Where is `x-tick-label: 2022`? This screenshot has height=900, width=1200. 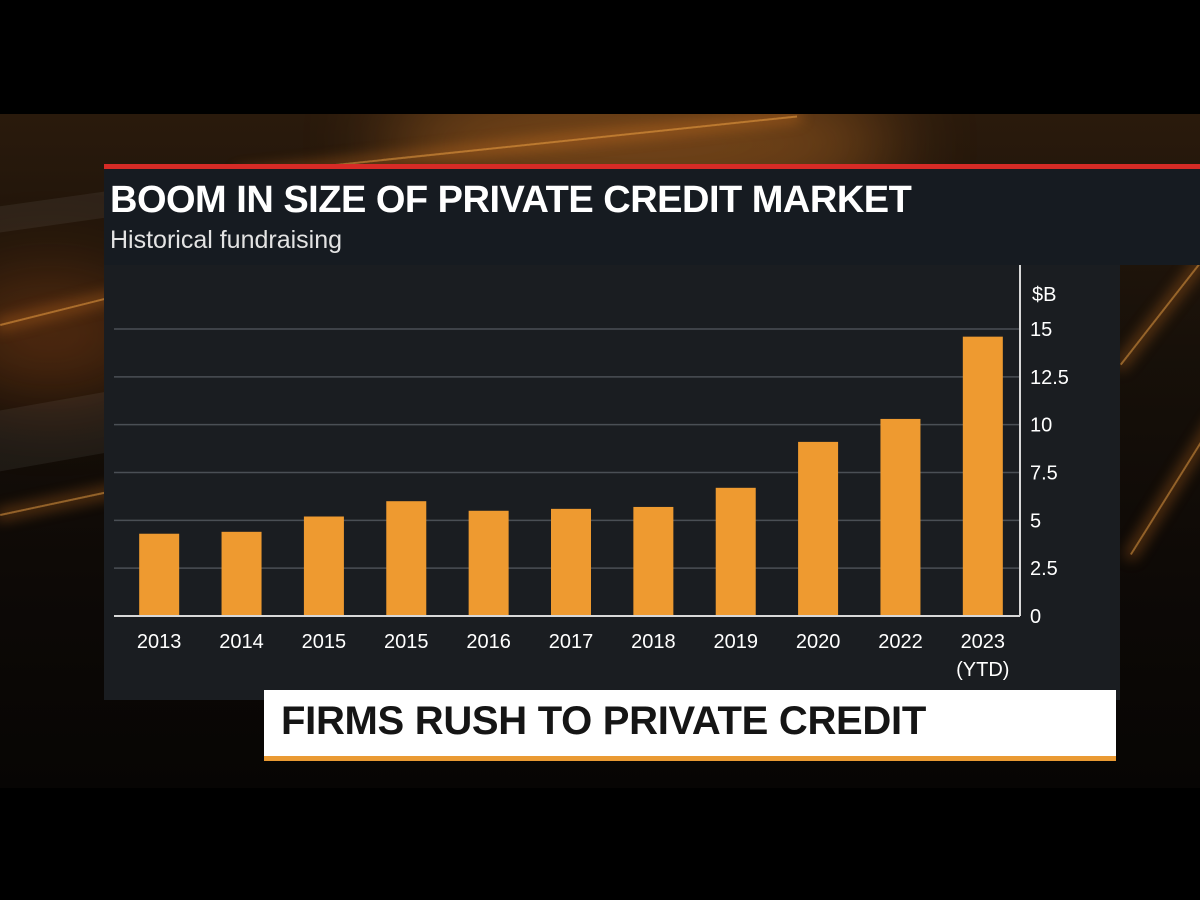
x-tick-label: 2022 is located at coordinates (900, 642).